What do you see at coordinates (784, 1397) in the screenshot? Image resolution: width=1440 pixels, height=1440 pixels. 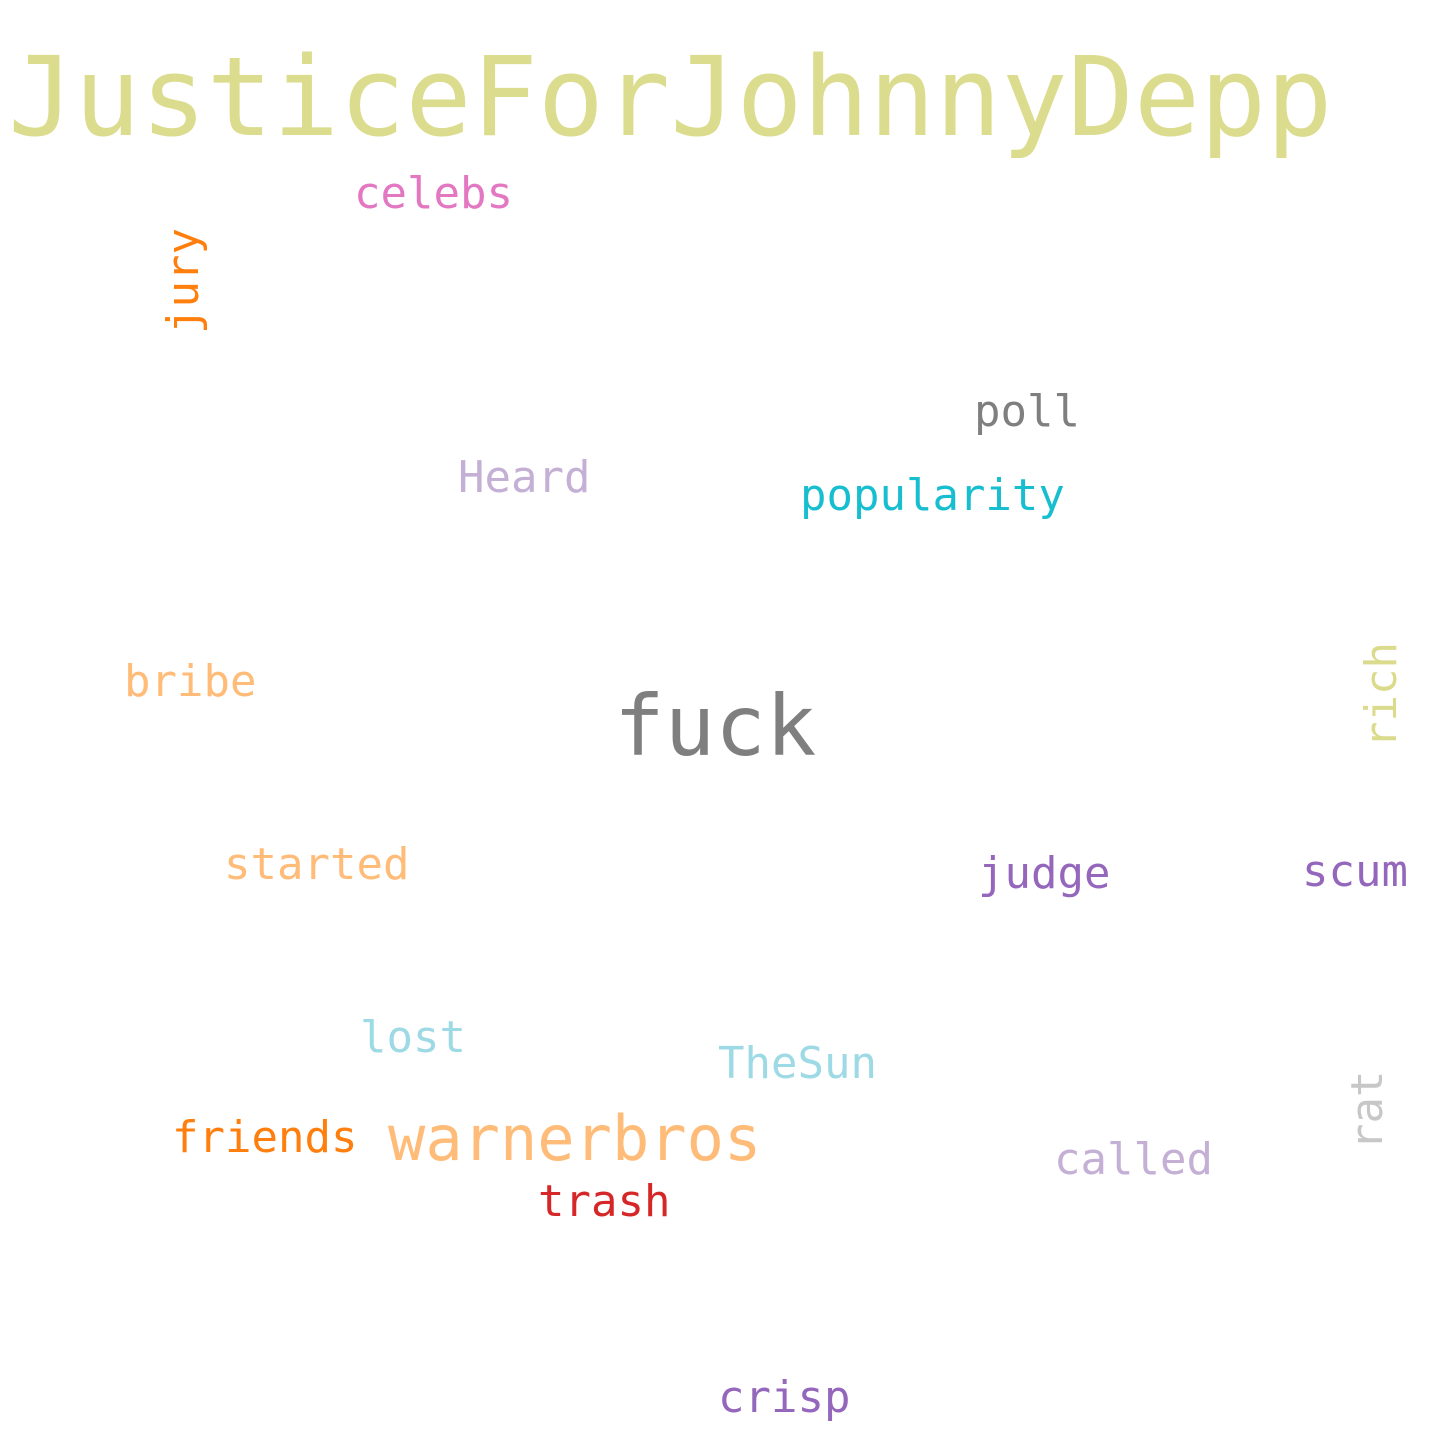 I see `word-crisp: crisp` at bounding box center [784, 1397].